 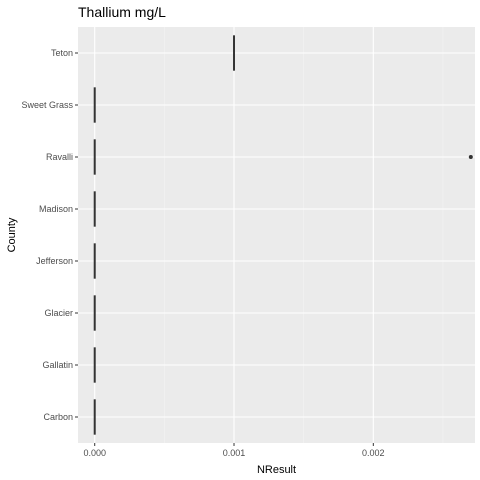 What do you see at coordinates (57, 365) in the screenshot?
I see `y-tick-label: Gallatin` at bounding box center [57, 365].